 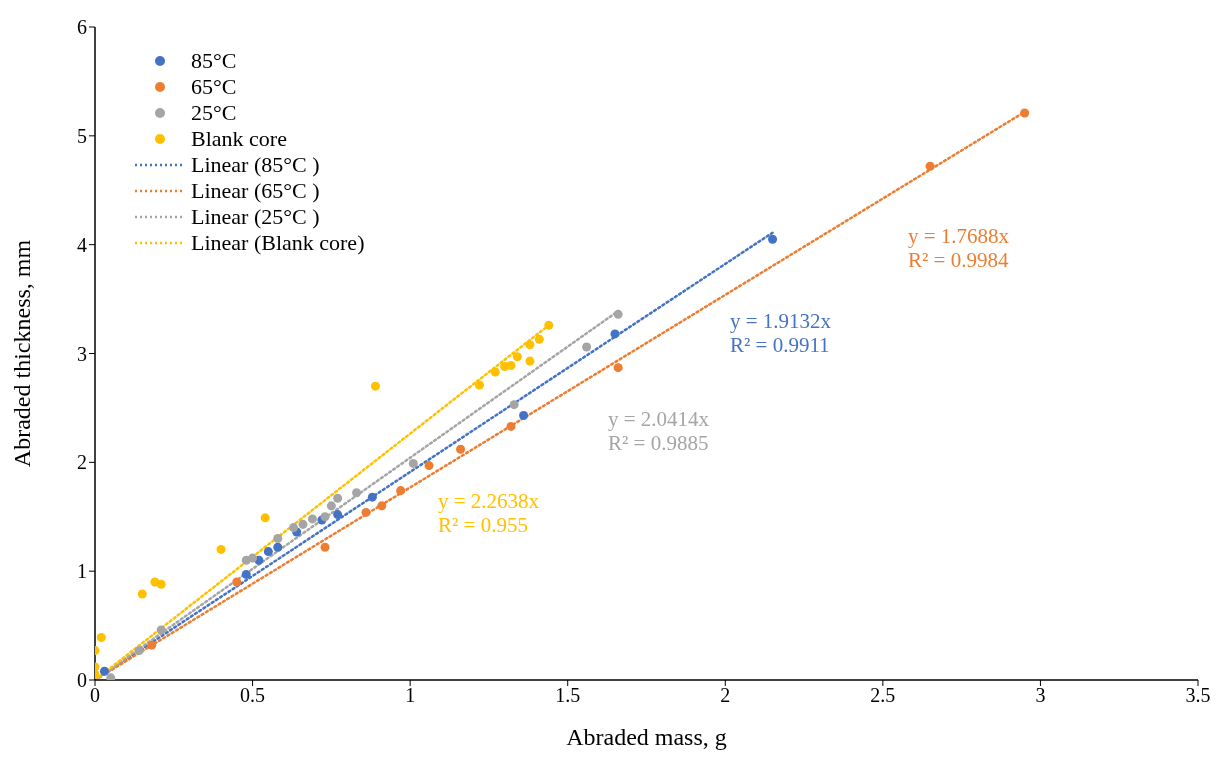 What do you see at coordinates (82, 680) in the screenshot?
I see `y-tick-label: 0` at bounding box center [82, 680].